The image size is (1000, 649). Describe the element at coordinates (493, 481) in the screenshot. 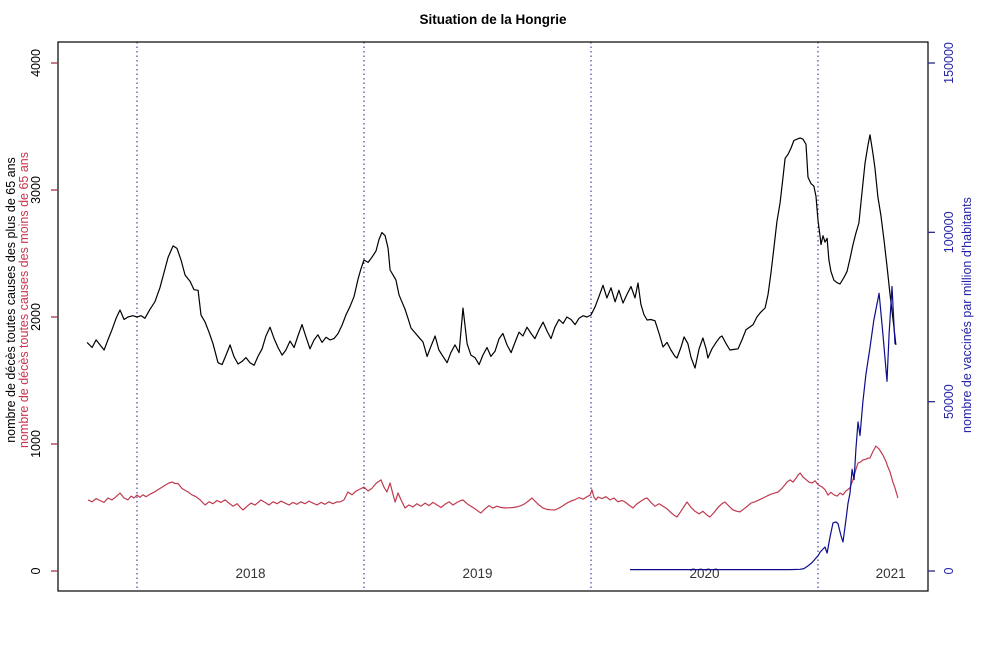

I see `series-deces_moins_65_ans` at that location.